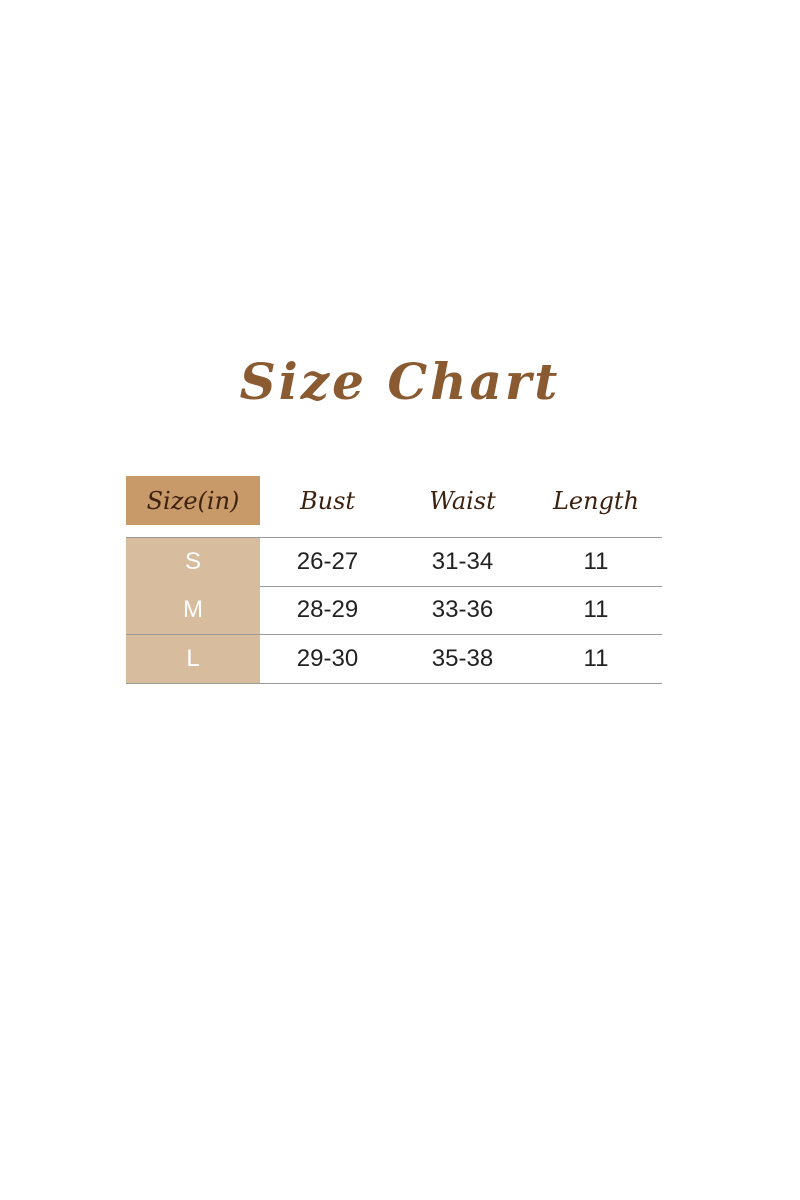 Image resolution: width=800 pixels, height=1200 pixels. I want to click on header-length: Length, so click(596, 500).